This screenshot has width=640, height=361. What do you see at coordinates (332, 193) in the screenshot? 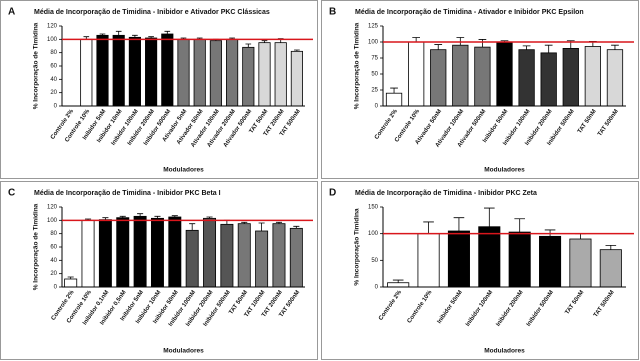
I see `panel-label: D` at bounding box center [332, 193].